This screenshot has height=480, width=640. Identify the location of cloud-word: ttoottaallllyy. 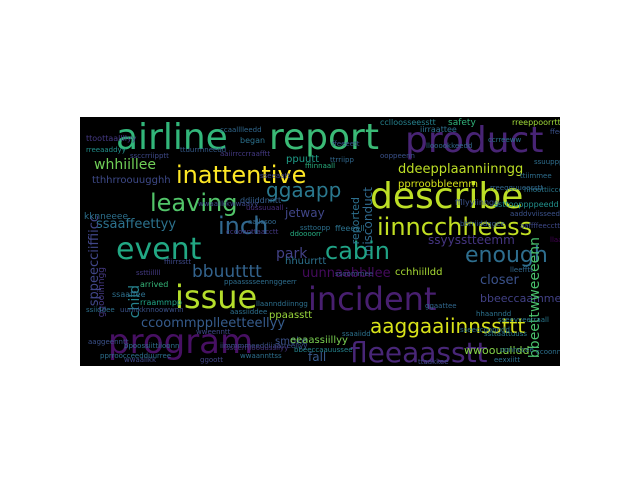
(111, 138).